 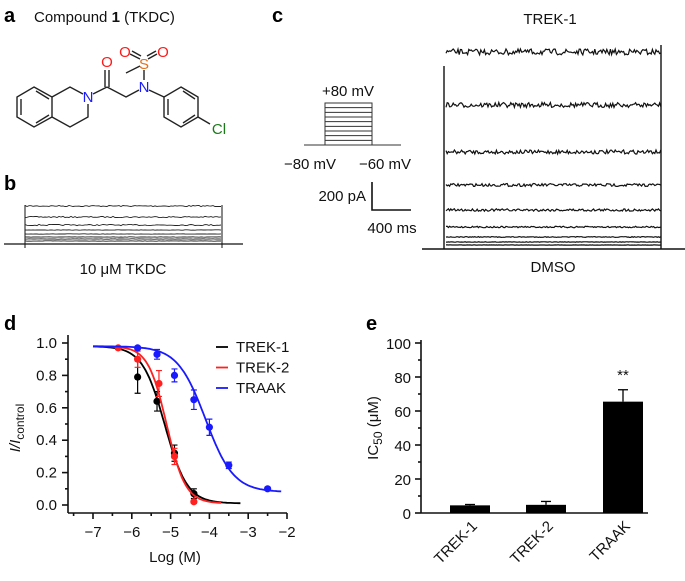 I want to click on x-axis-label: Log (M), so click(x=175, y=557).